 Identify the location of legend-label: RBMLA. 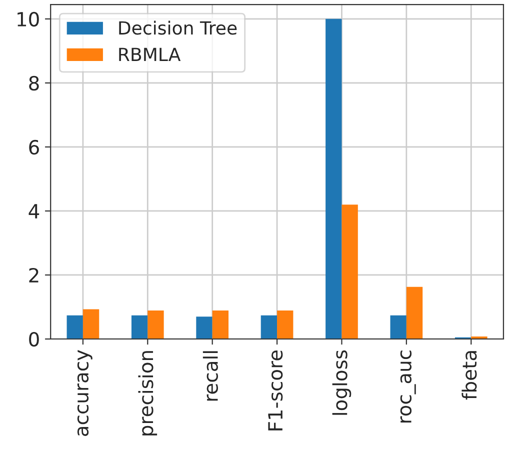
(150, 54).